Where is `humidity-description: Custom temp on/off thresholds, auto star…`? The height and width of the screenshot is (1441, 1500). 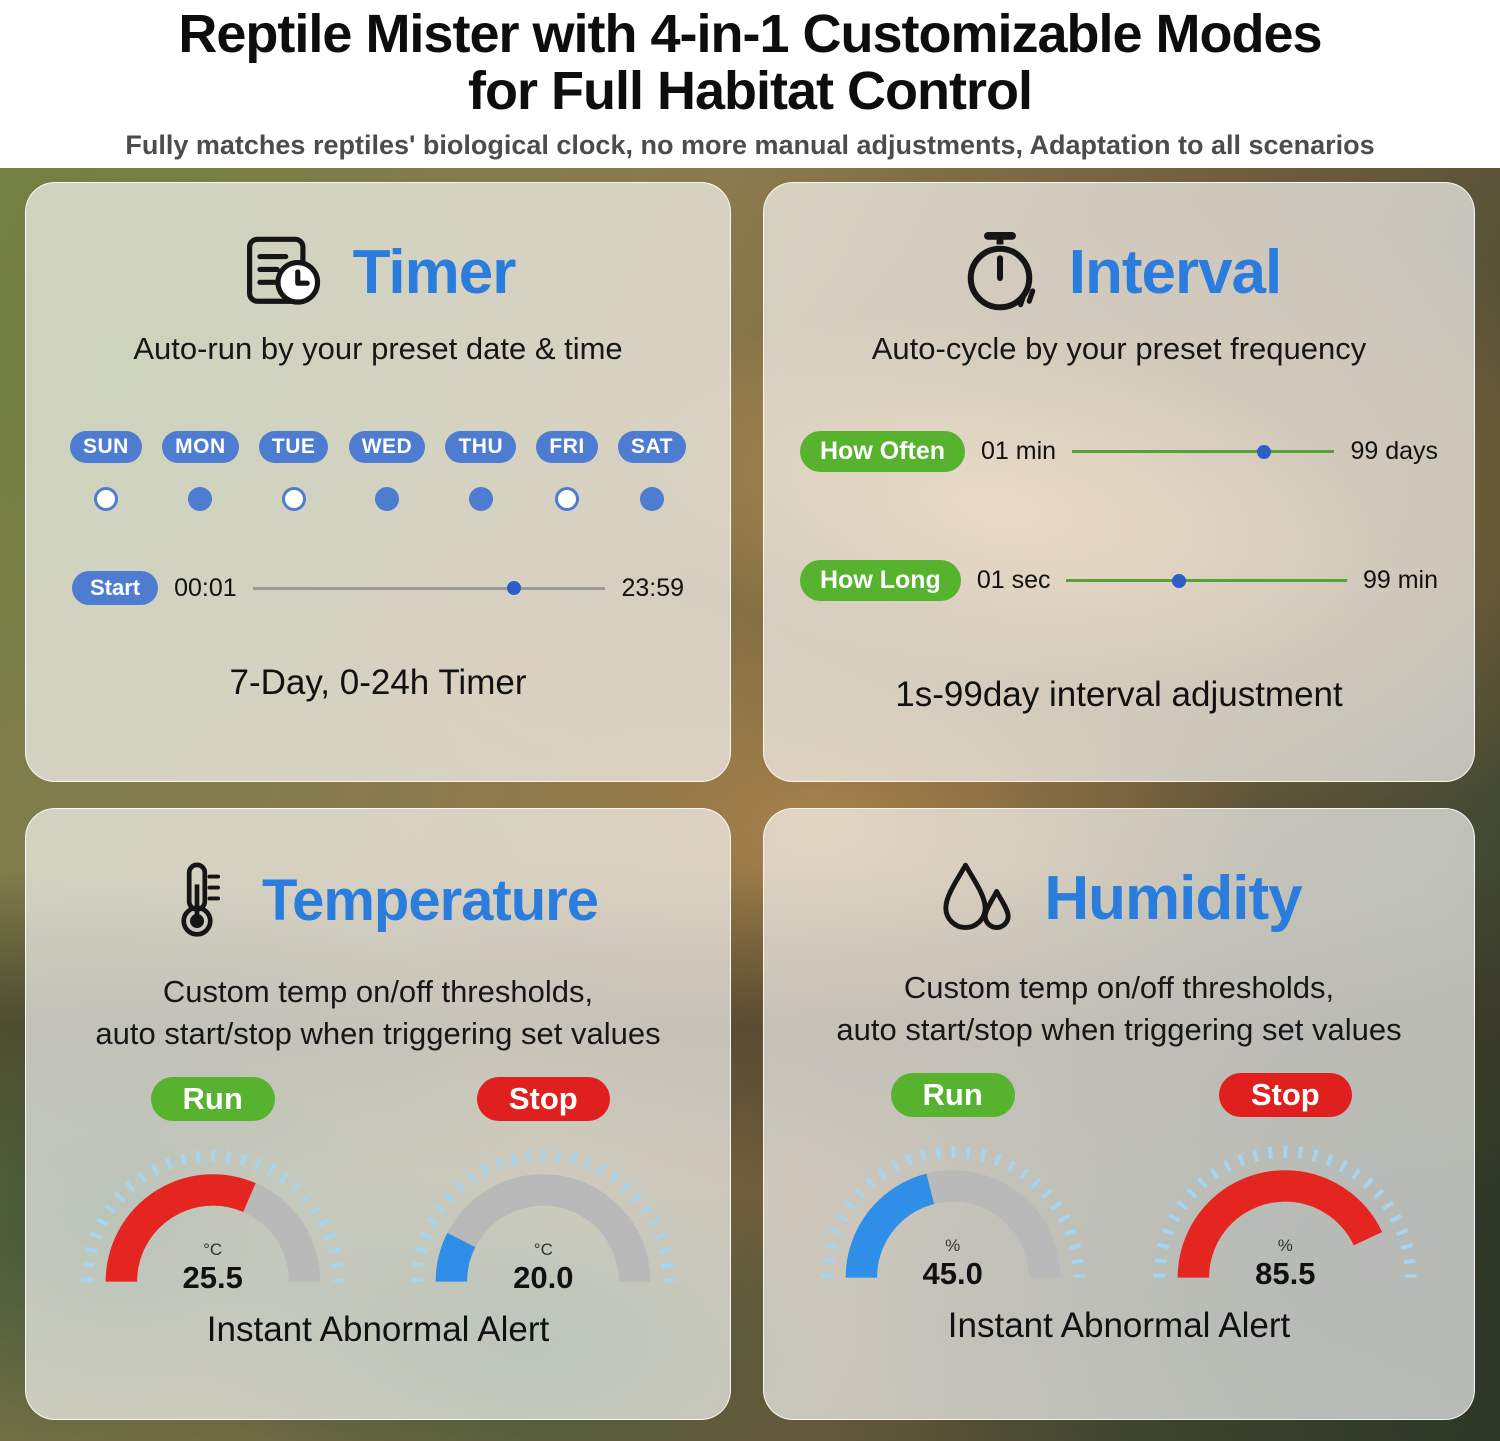 humidity-description: Custom temp on/off thresholds, auto star… is located at coordinates (1119, 1009).